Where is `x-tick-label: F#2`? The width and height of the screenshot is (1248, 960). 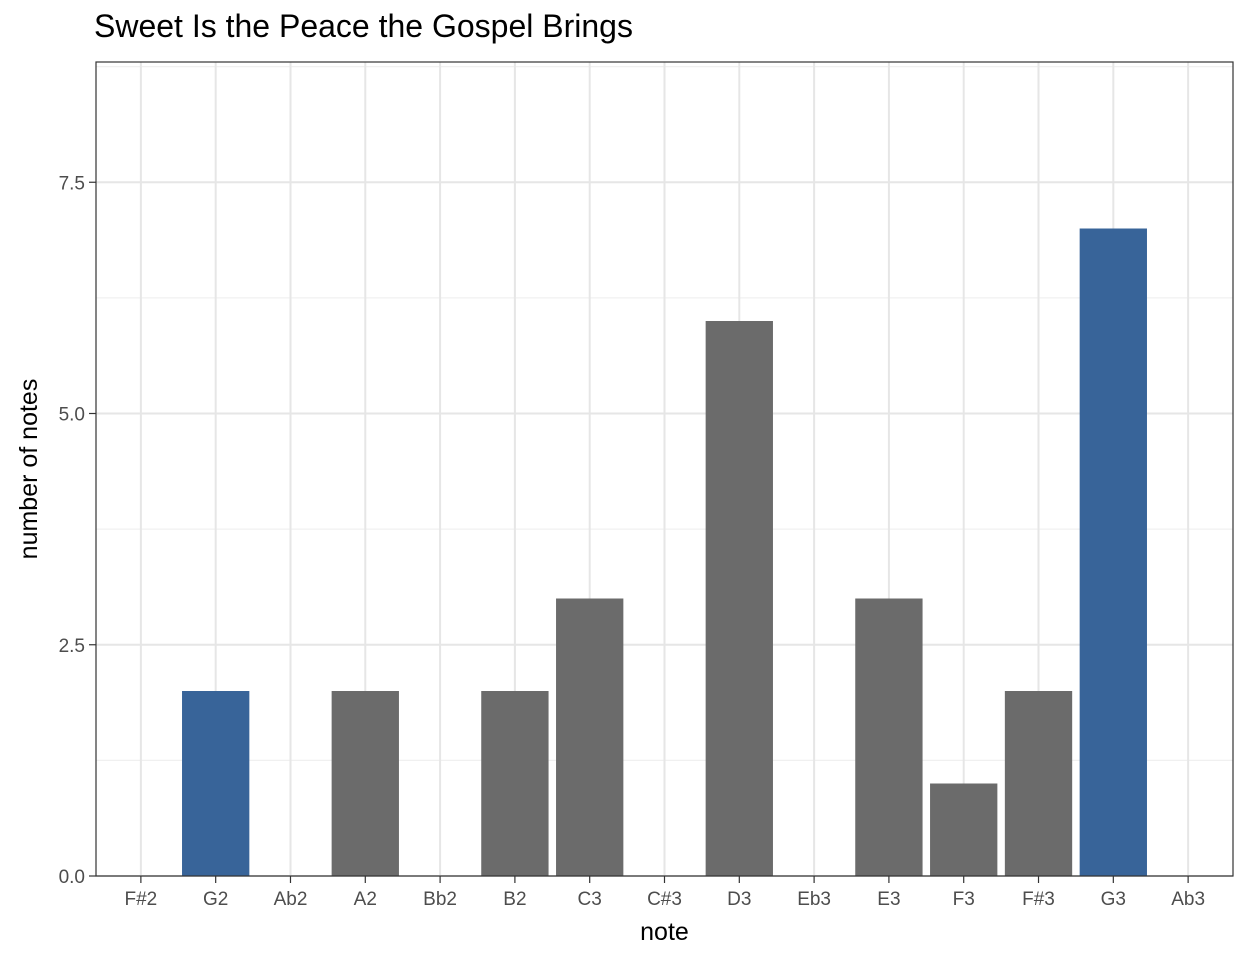 x-tick-label: F#2 is located at coordinates (141, 899).